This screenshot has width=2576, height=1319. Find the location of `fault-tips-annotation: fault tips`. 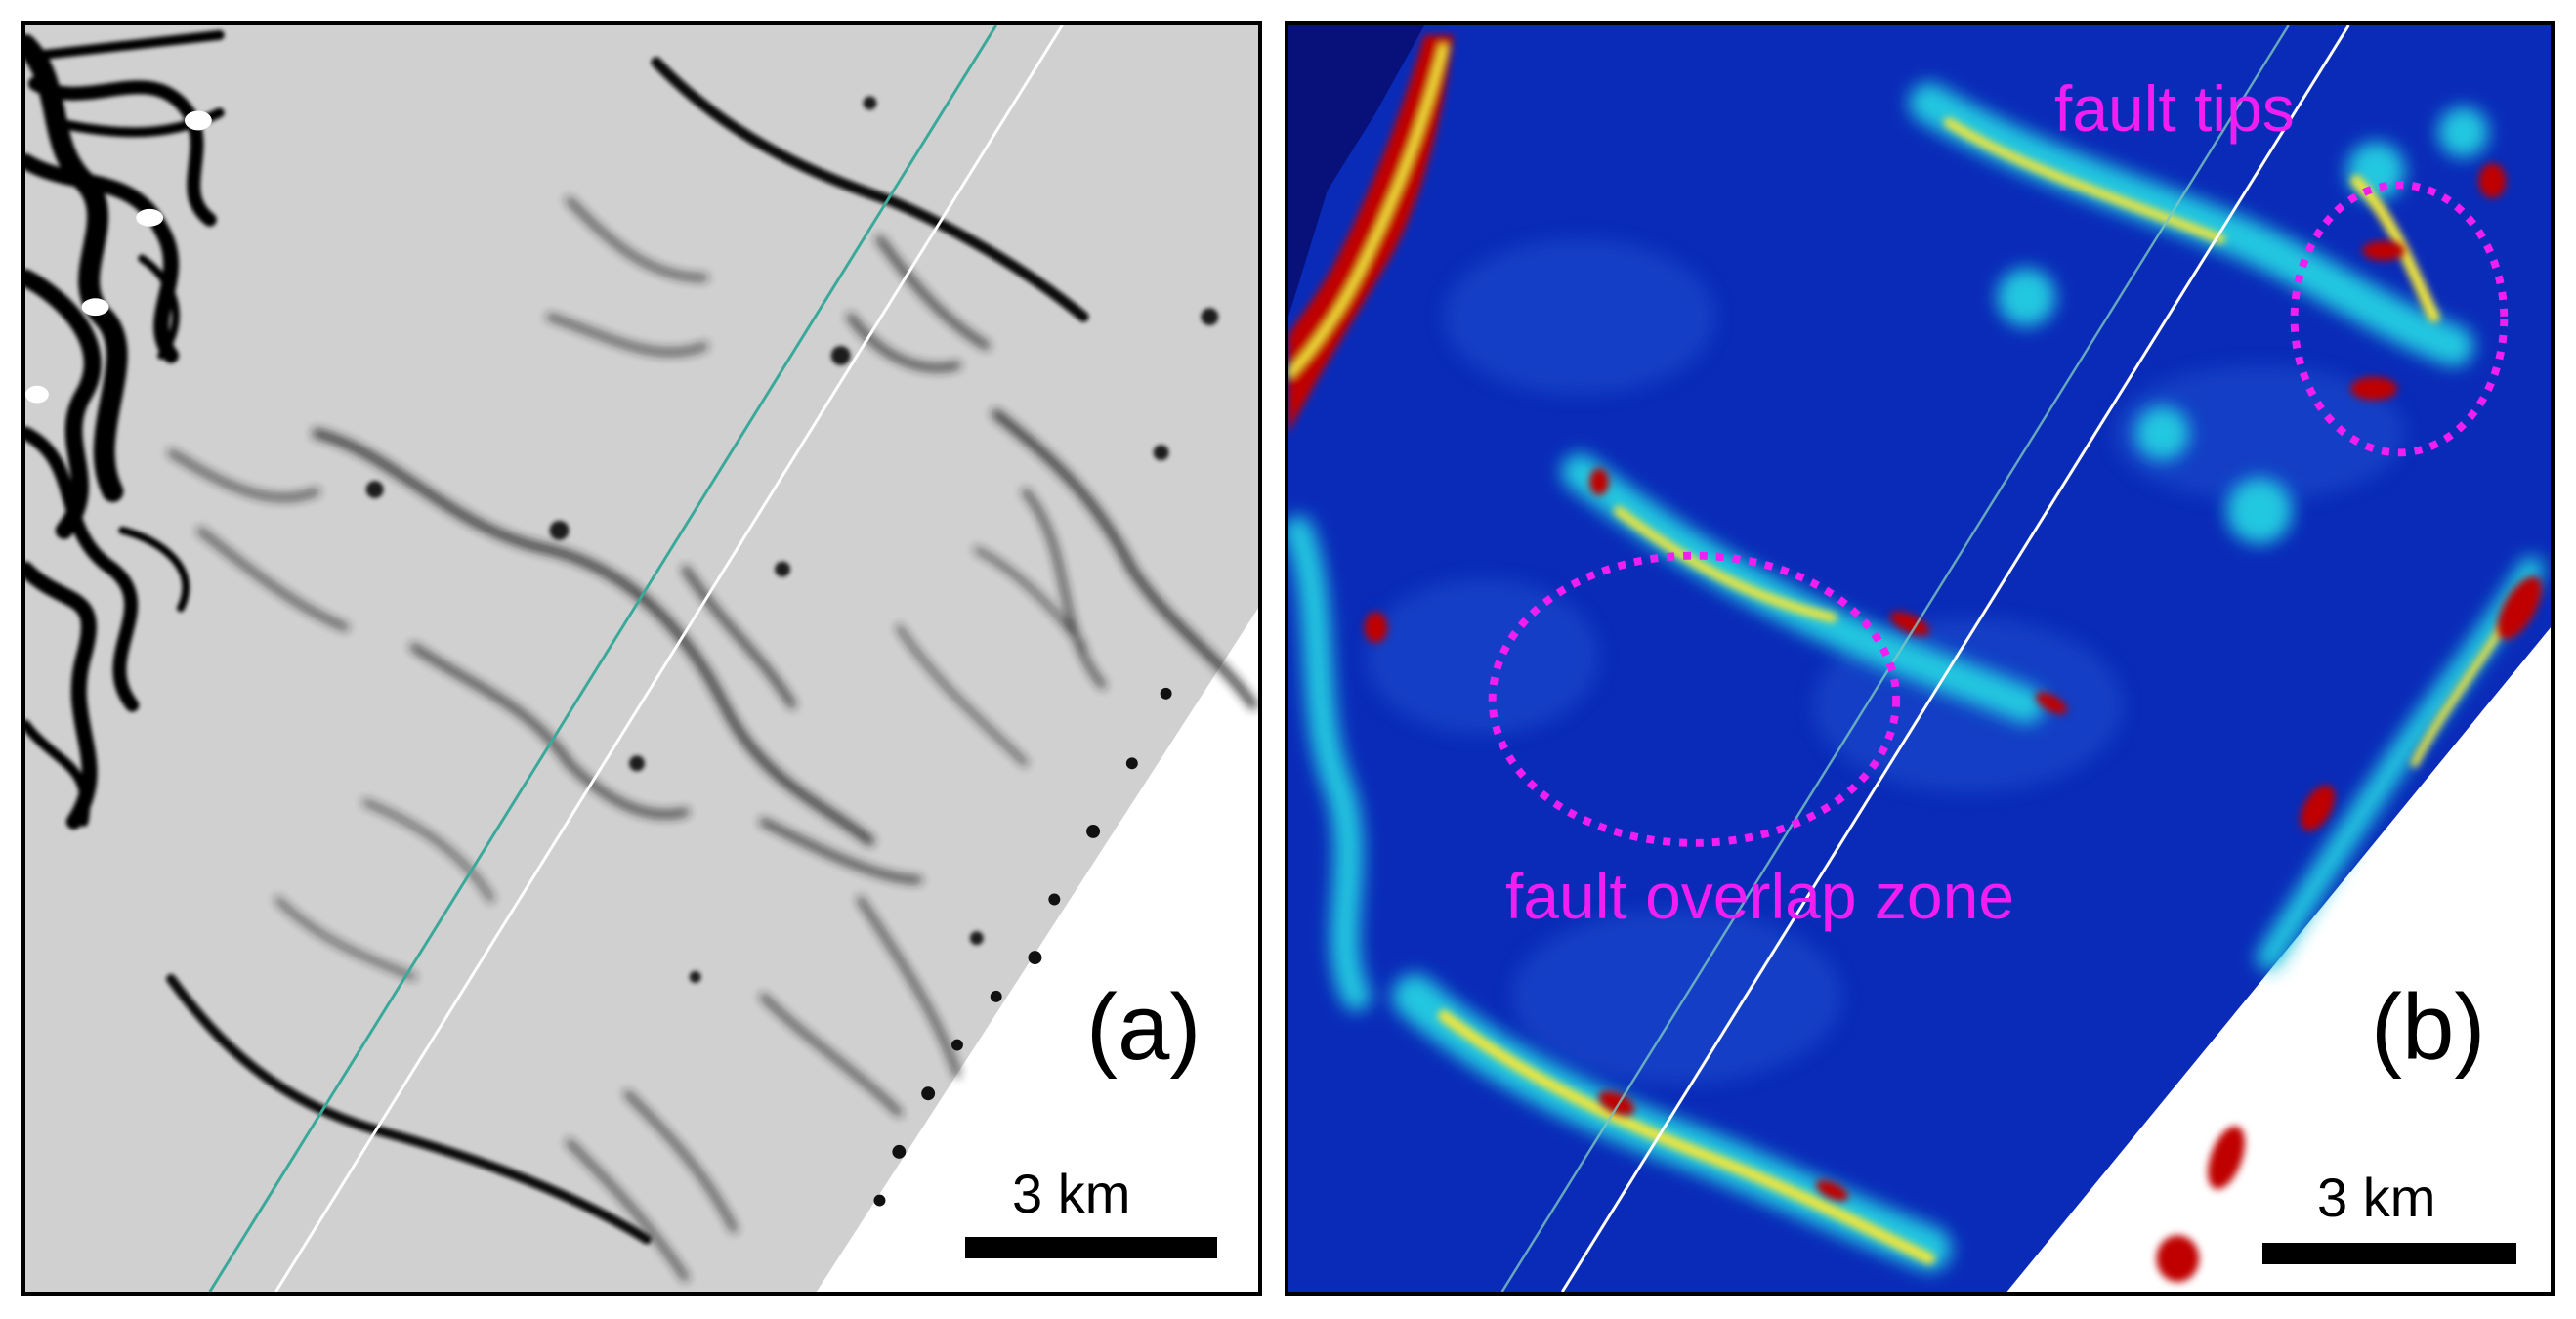

fault-tips-annotation: fault tips is located at coordinates (2174, 108).